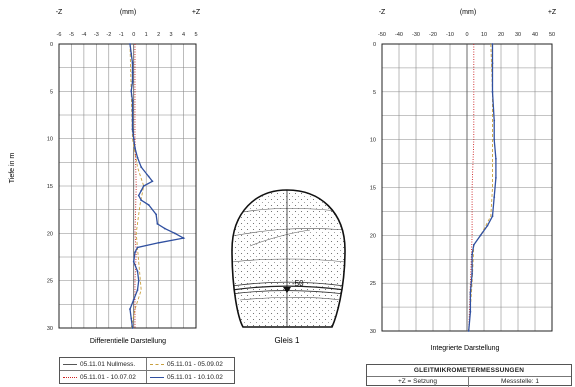 Image resolution: width=575 pixels, height=387 pixels. I want to click on tunnel-outline, so click(288, 258).